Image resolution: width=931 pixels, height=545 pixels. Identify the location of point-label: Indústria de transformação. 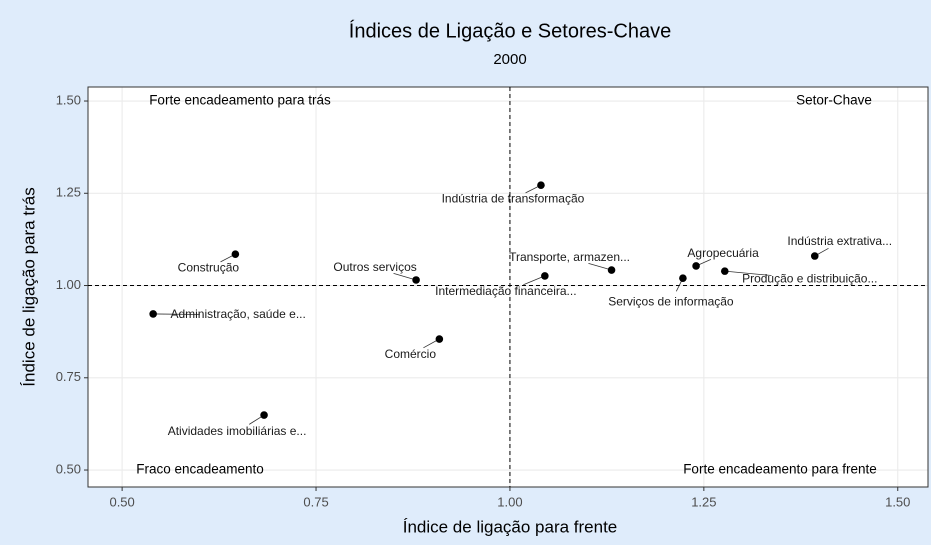
(513, 198).